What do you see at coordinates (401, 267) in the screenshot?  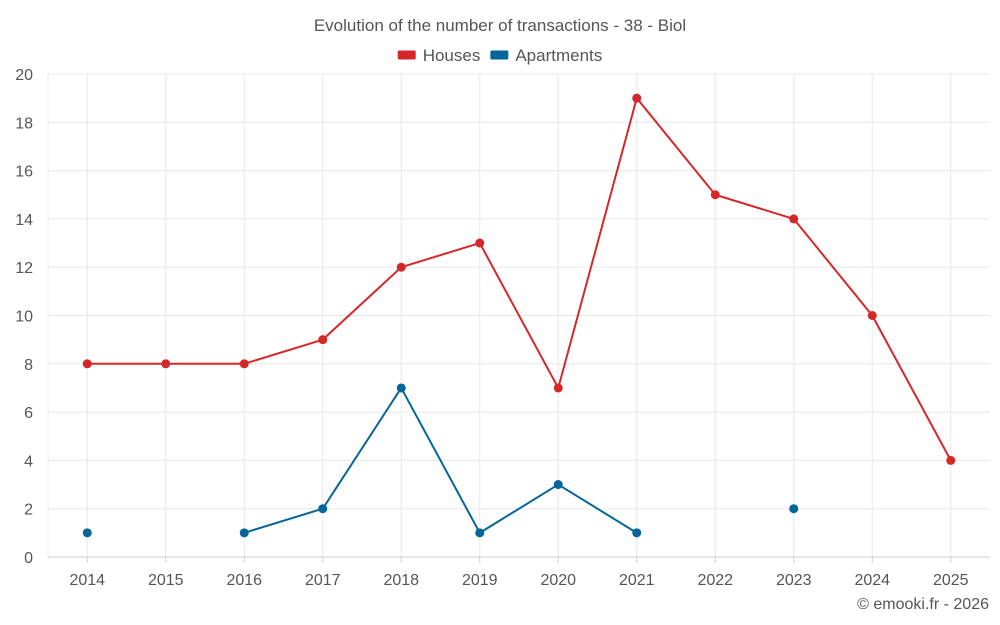 I see `houses-point-2018` at bounding box center [401, 267].